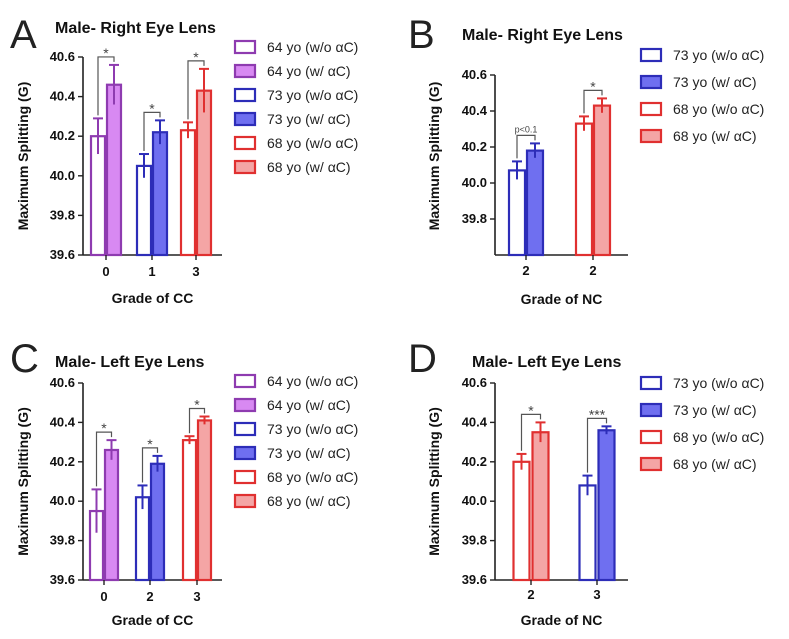  What do you see at coordinates (526, 129) in the screenshot?
I see `significance-label: p<0.1` at bounding box center [526, 129].